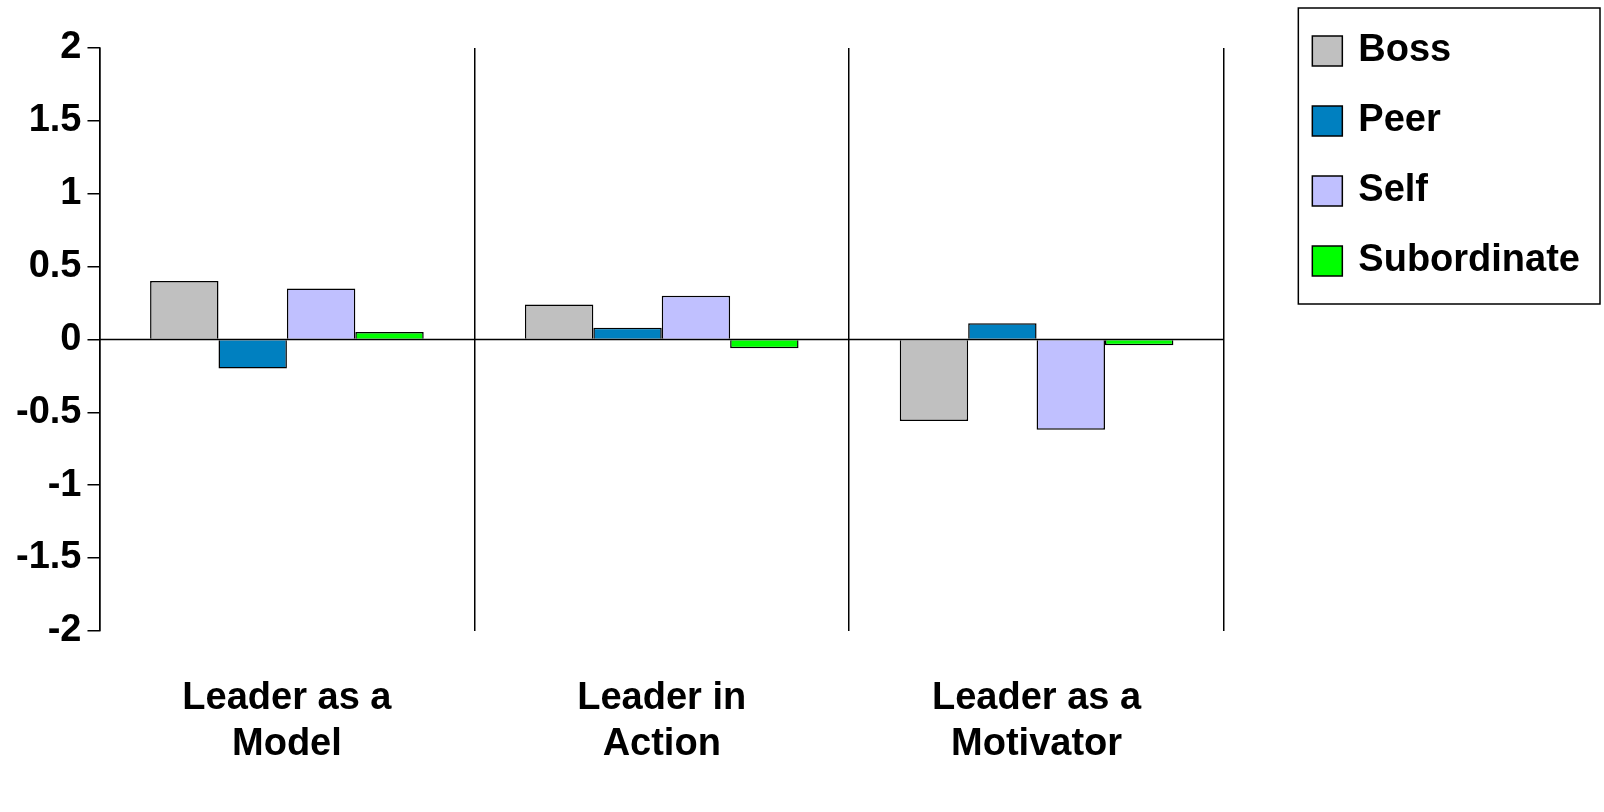 The image size is (1604, 812). Describe the element at coordinates (71, 191) in the screenshot. I see `y-tick-label: 1` at that location.